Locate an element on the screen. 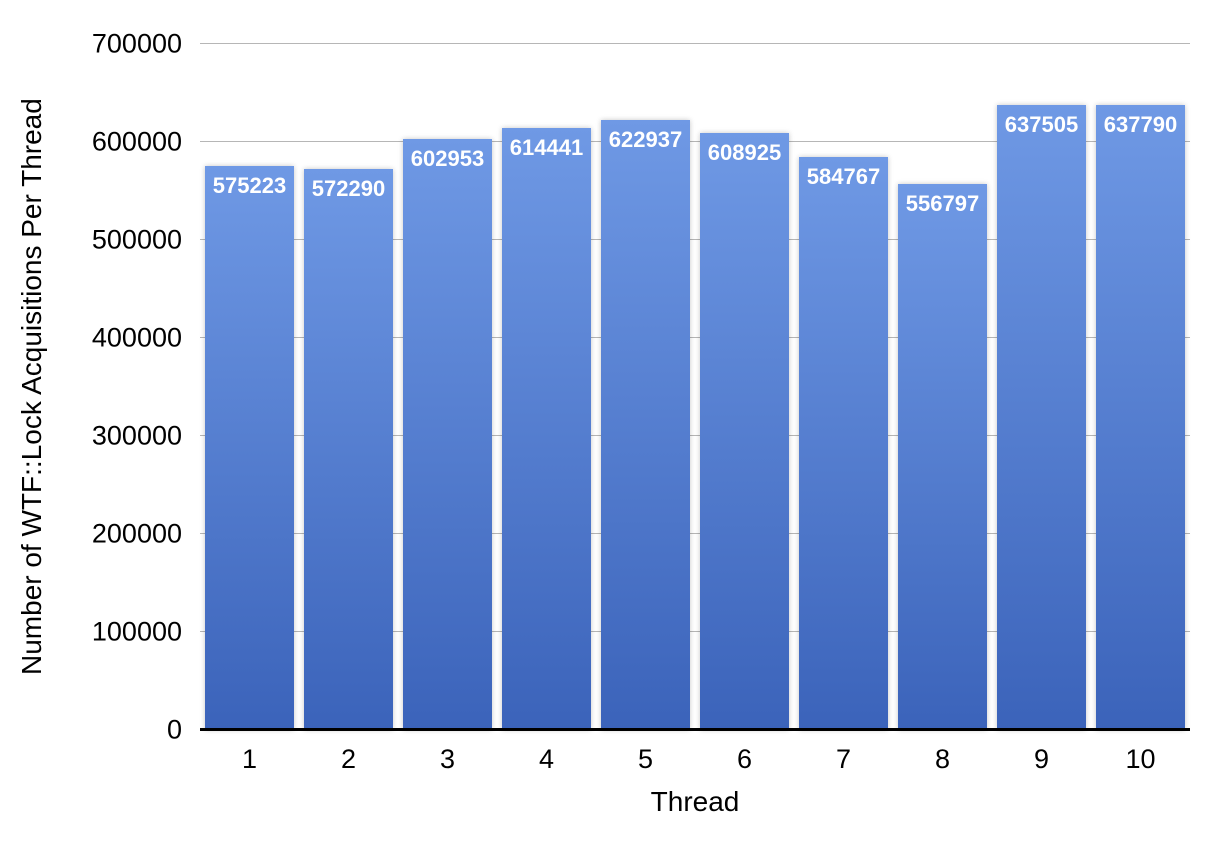 Image resolution: width=1216 pixels, height=844 pixels. bar-value-label: 584767 is located at coordinates (843, 176).